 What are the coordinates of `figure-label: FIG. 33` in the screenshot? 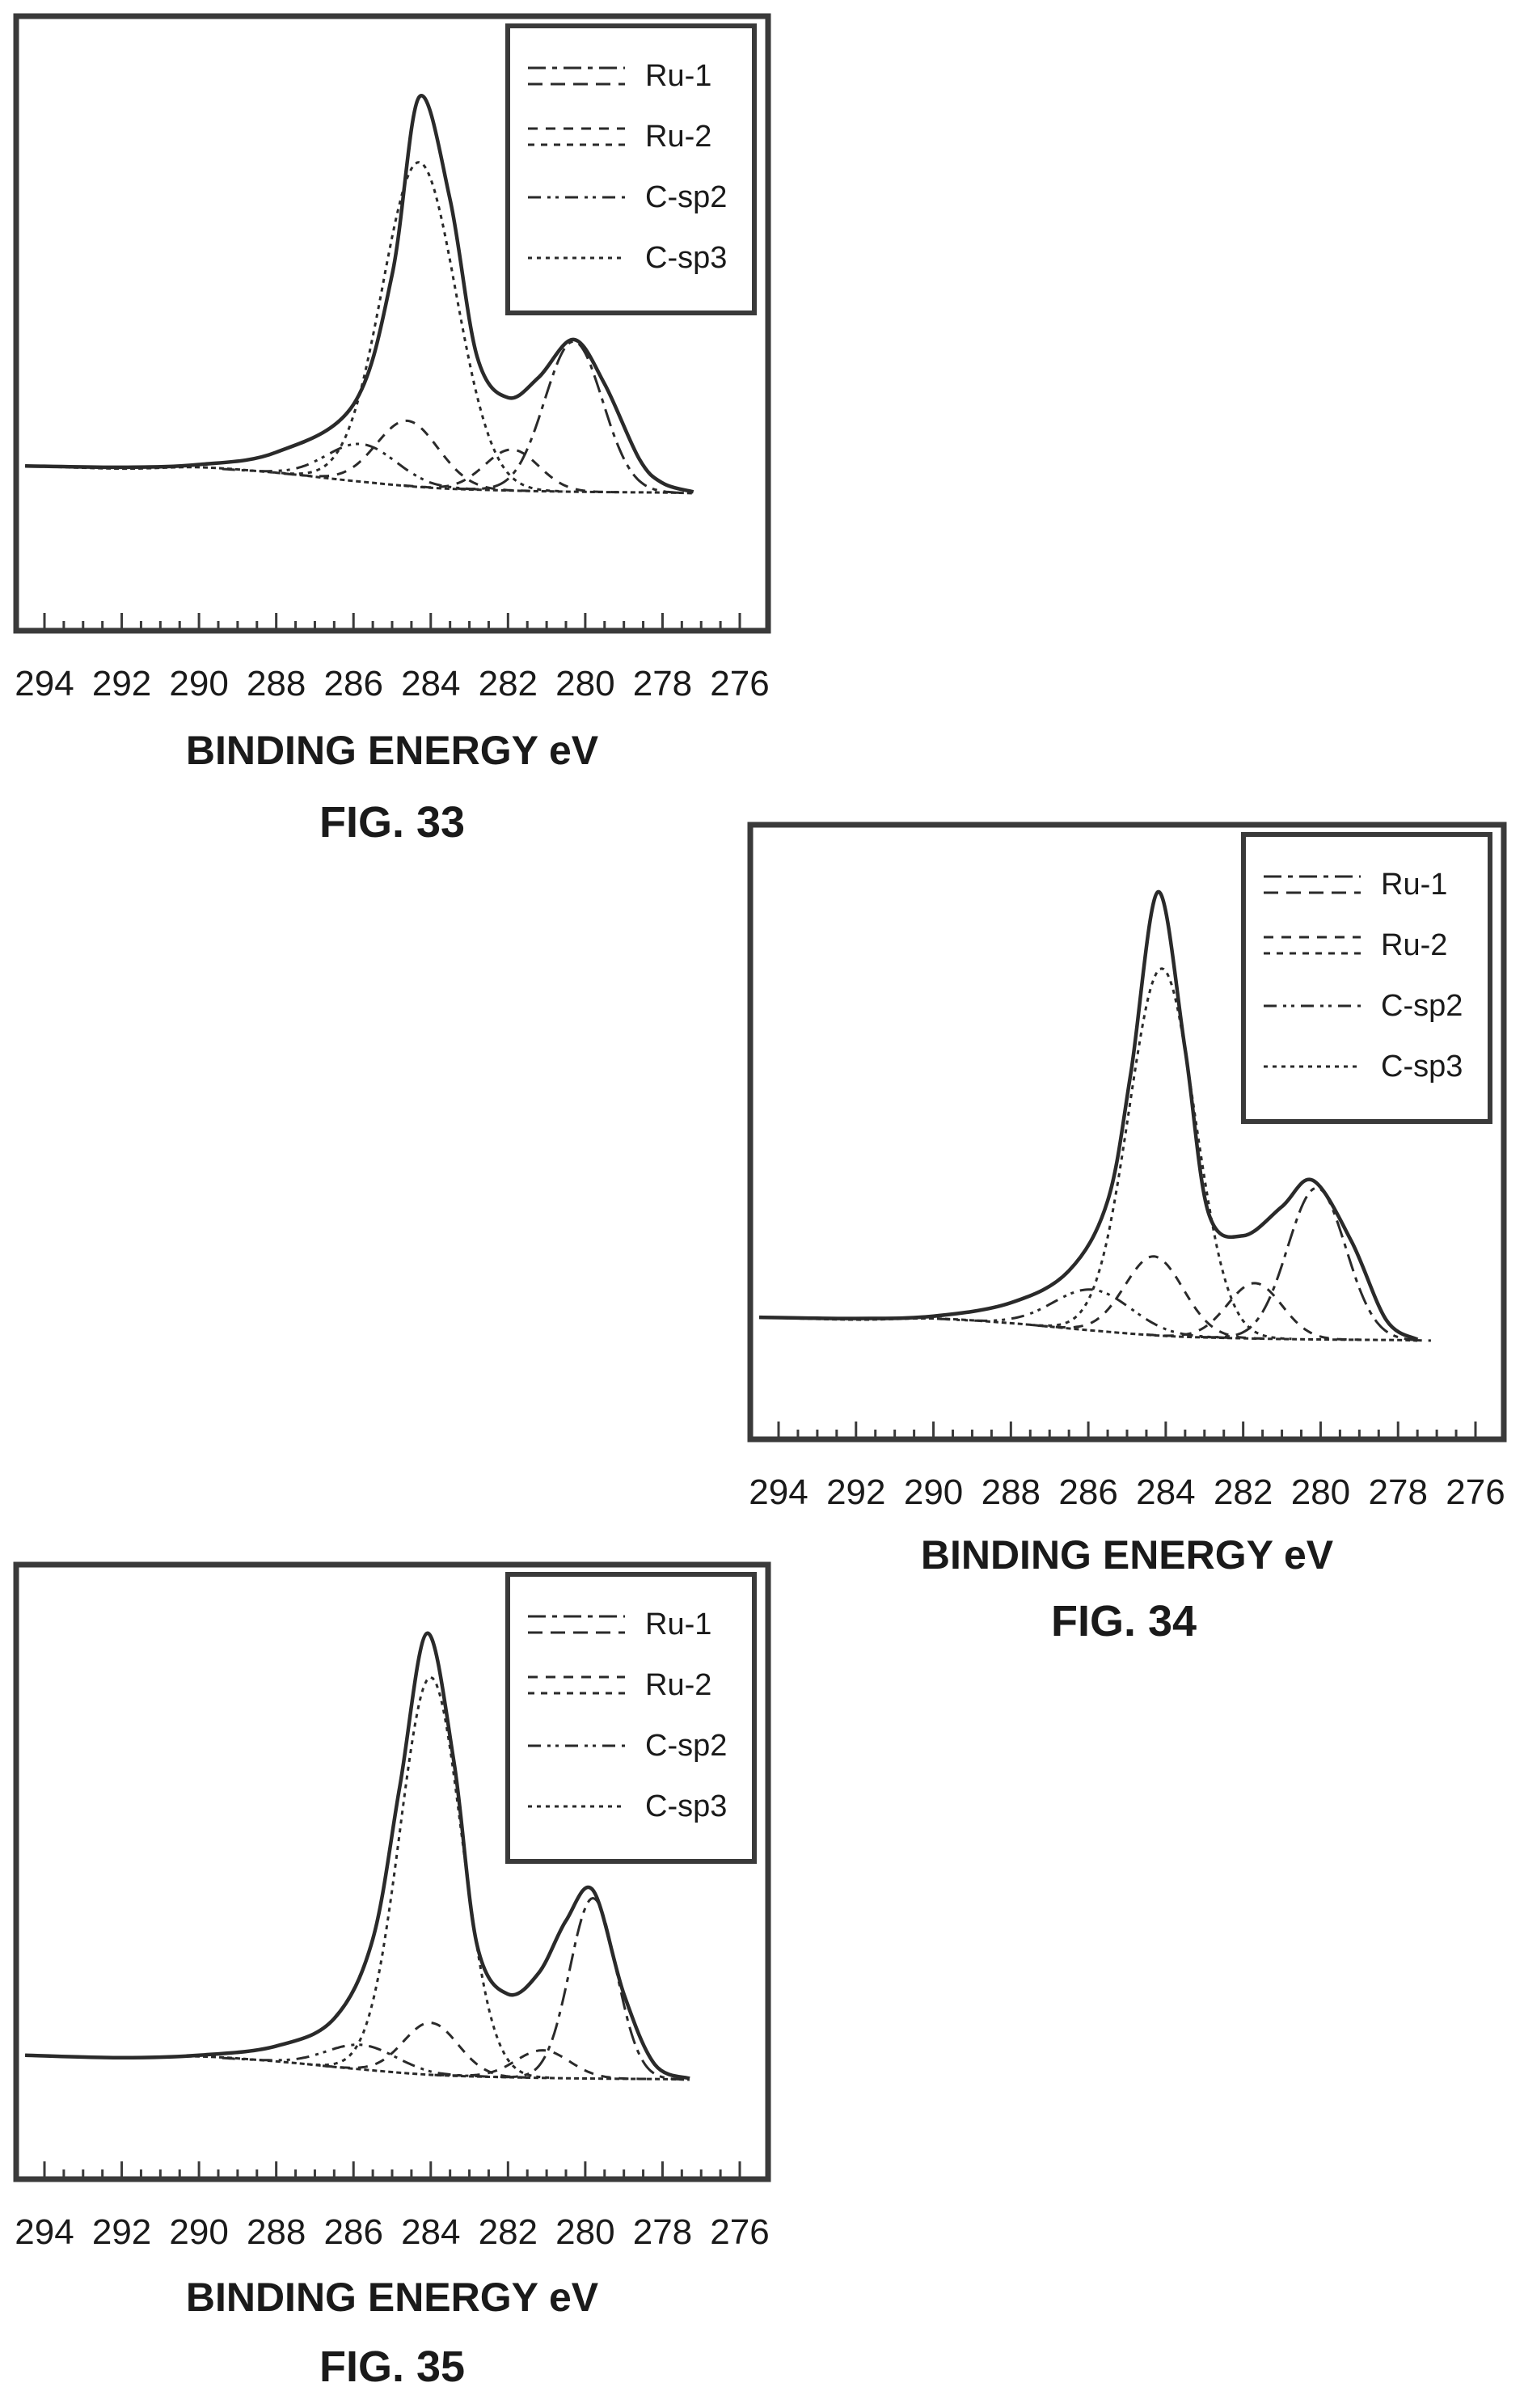 It's located at (392, 822).